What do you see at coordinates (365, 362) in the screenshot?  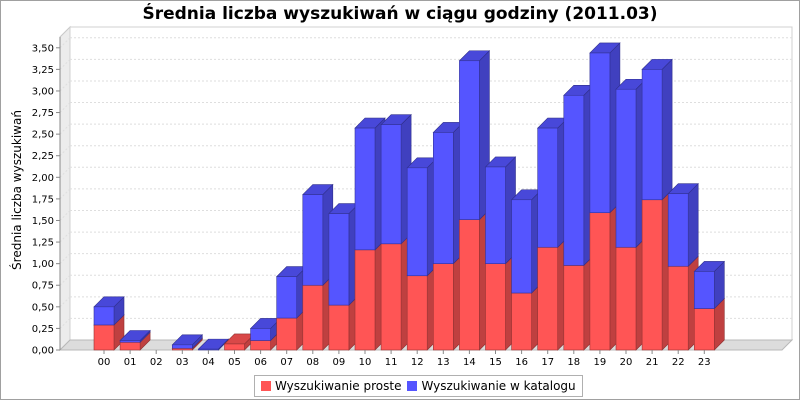 I see `x-tick-label: 10` at bounding box center [365, 362].